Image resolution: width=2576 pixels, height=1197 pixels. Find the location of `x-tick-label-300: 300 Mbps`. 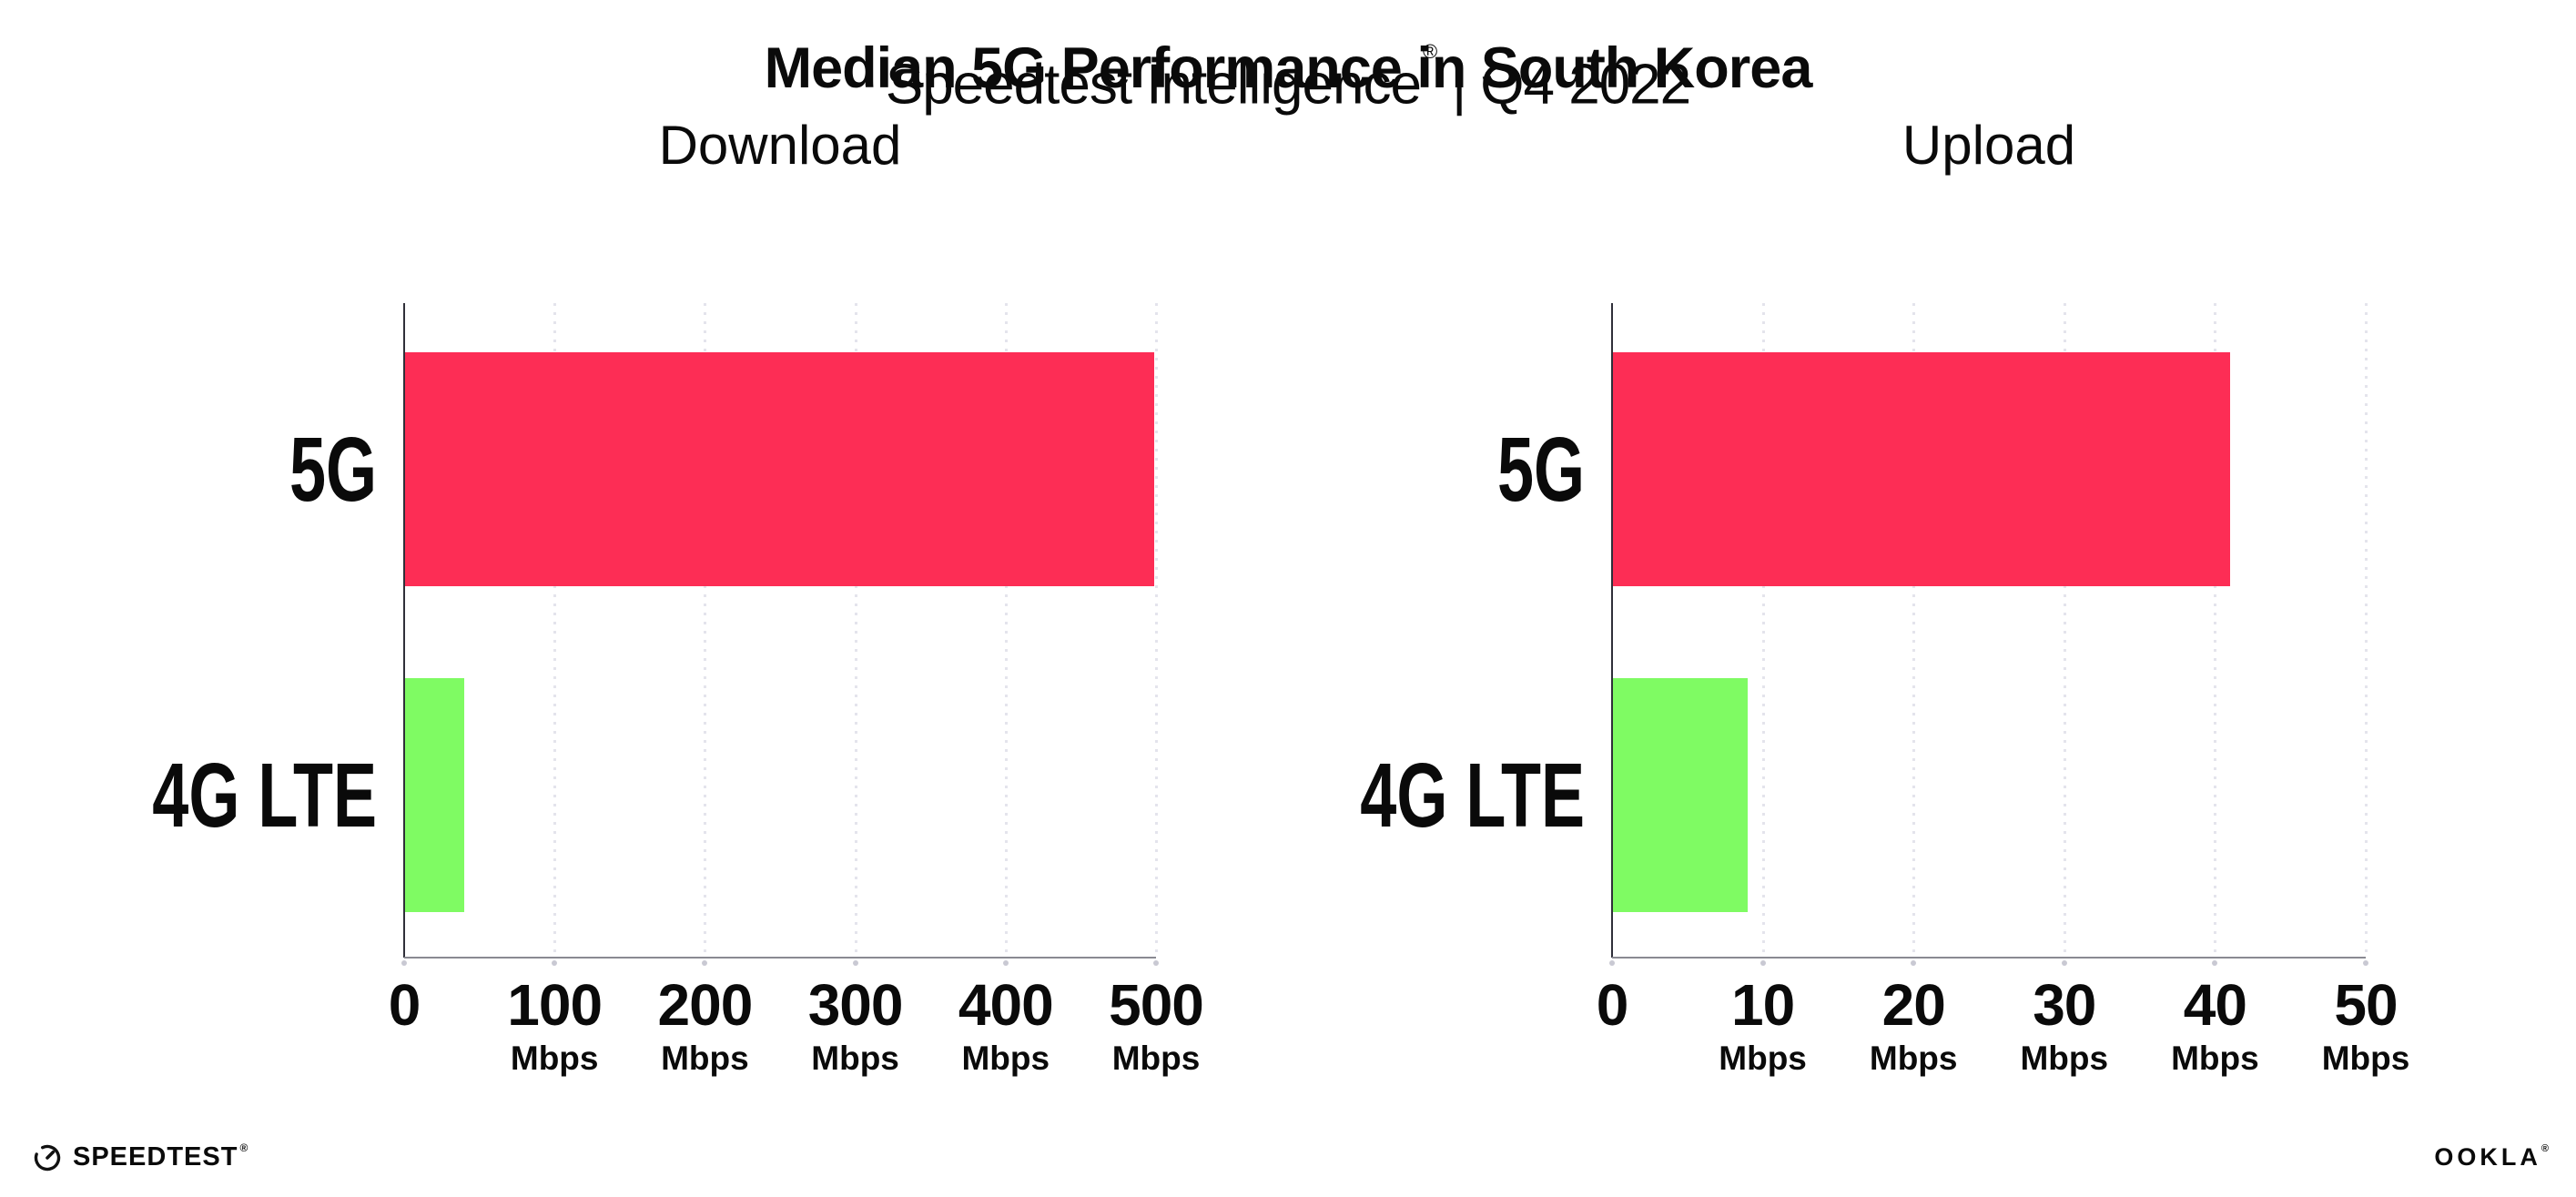

x-tick-label-300: 300 Mbps is located at coordinates (855, 1026).